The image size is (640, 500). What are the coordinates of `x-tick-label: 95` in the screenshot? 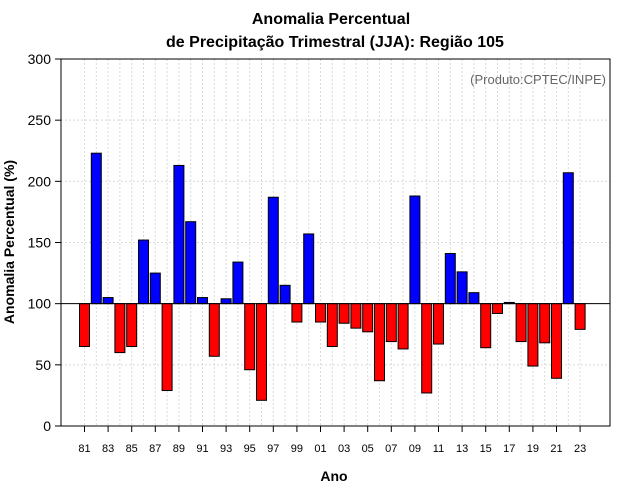 It's located at (250, 449).